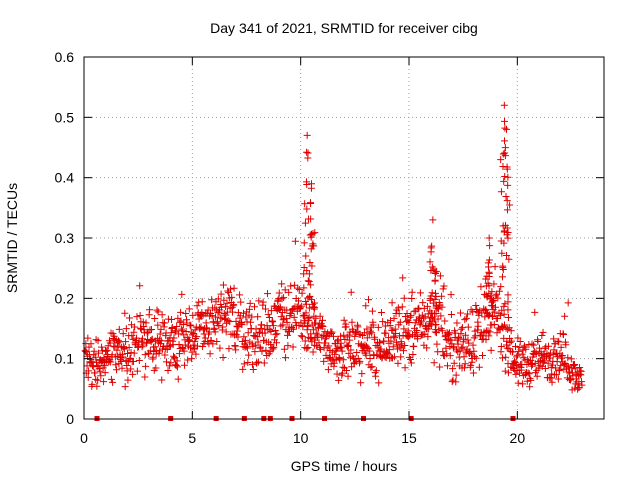  Describe the element at coordinates (65, 298) in the screenshot. I see `y-tick-label: 0.2` at that location.